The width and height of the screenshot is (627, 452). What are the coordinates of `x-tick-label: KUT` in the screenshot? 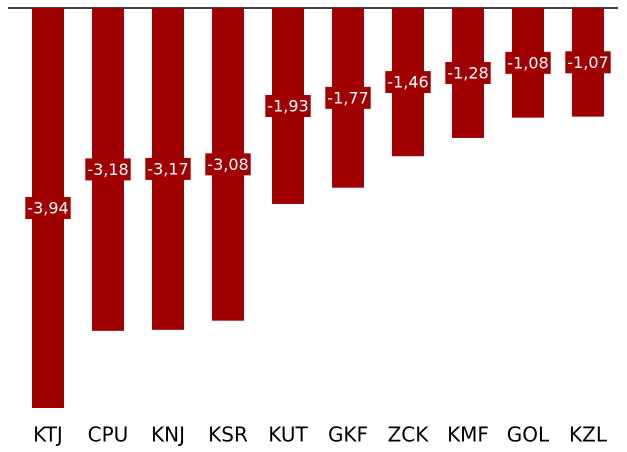 It's located at (288, 435).